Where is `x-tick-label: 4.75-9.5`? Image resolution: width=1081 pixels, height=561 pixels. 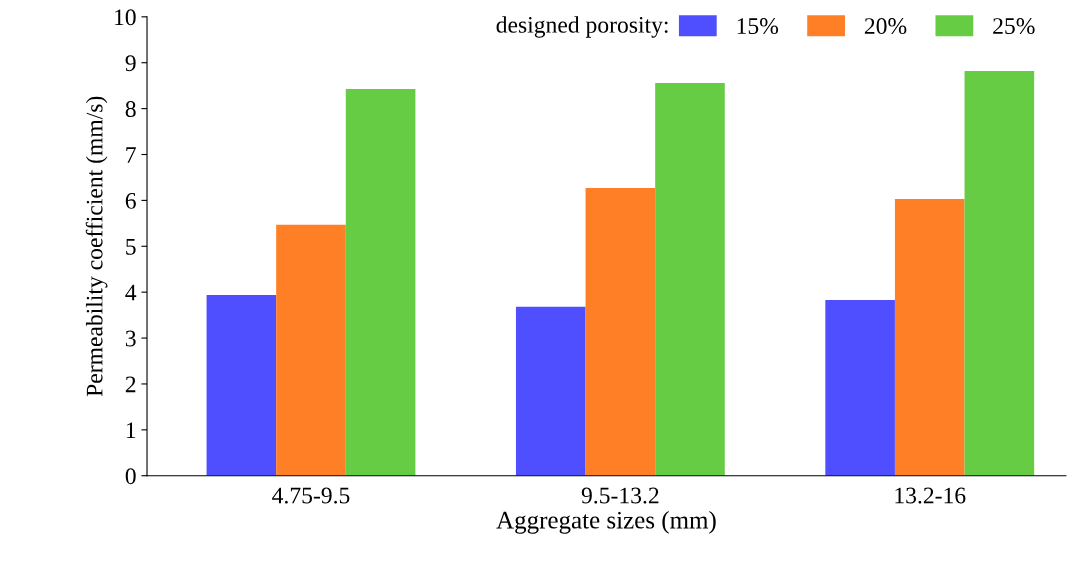 x-tick-label: 4.75-9.5 is located at coordinates (311, 495).